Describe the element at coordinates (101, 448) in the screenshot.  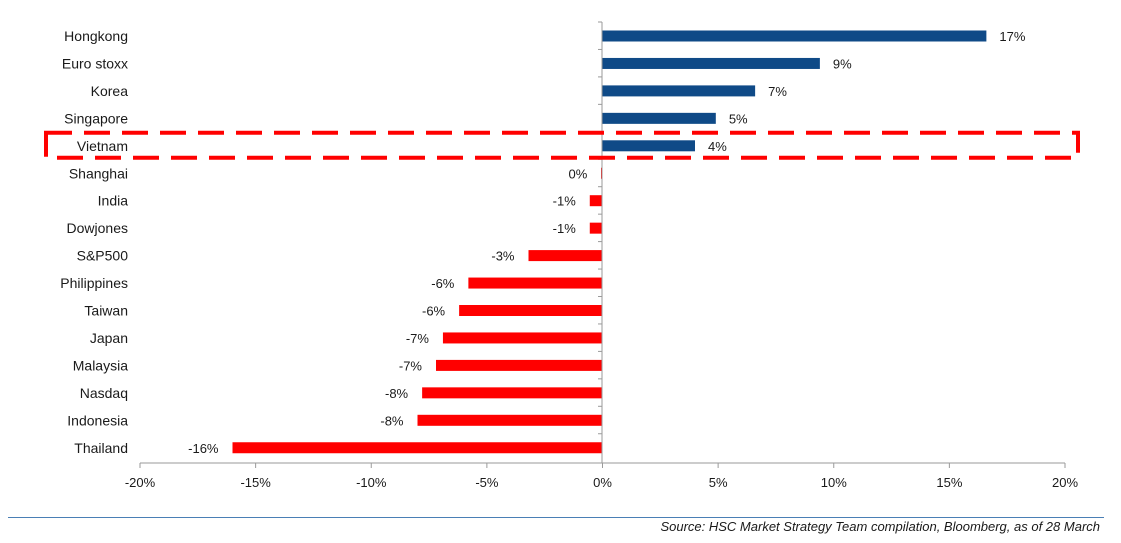
I see `category-label: Thailand` at that location.